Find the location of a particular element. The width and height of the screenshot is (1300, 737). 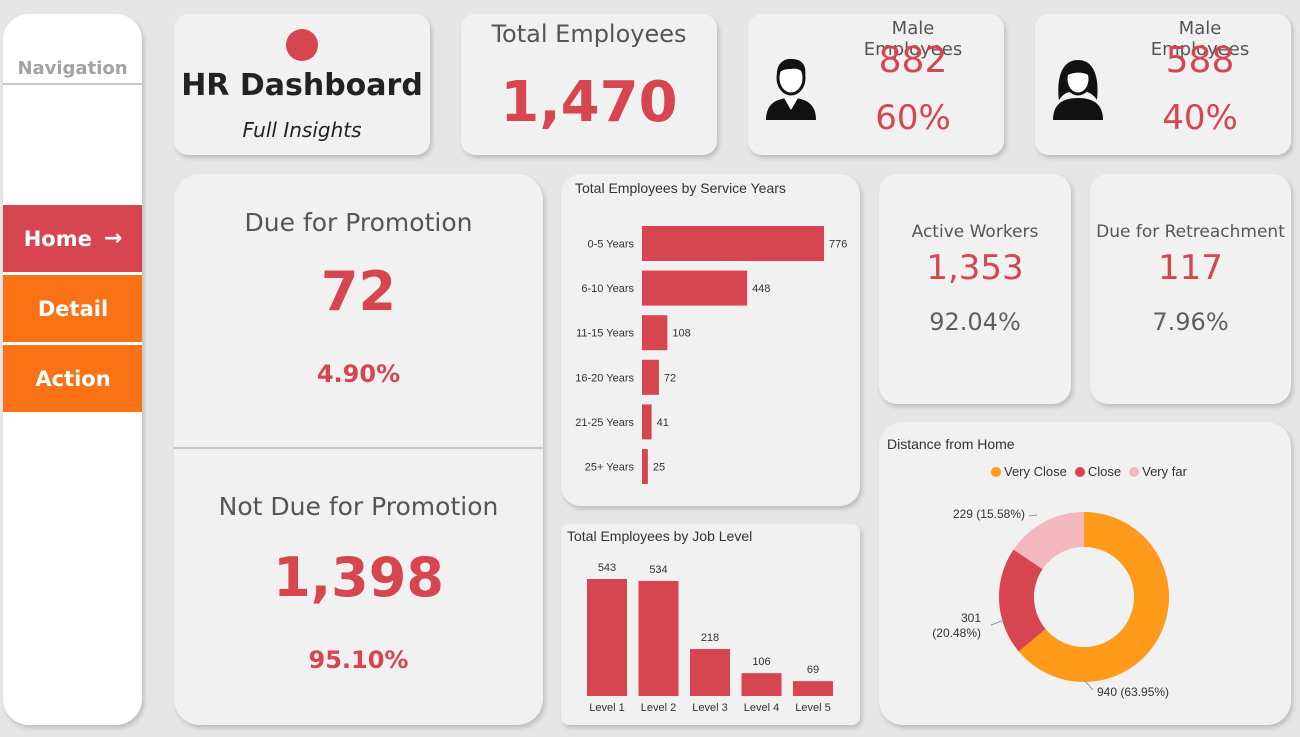

navigation-panel: Navigation Home → Detail Action is located at coordinates (72, 369).